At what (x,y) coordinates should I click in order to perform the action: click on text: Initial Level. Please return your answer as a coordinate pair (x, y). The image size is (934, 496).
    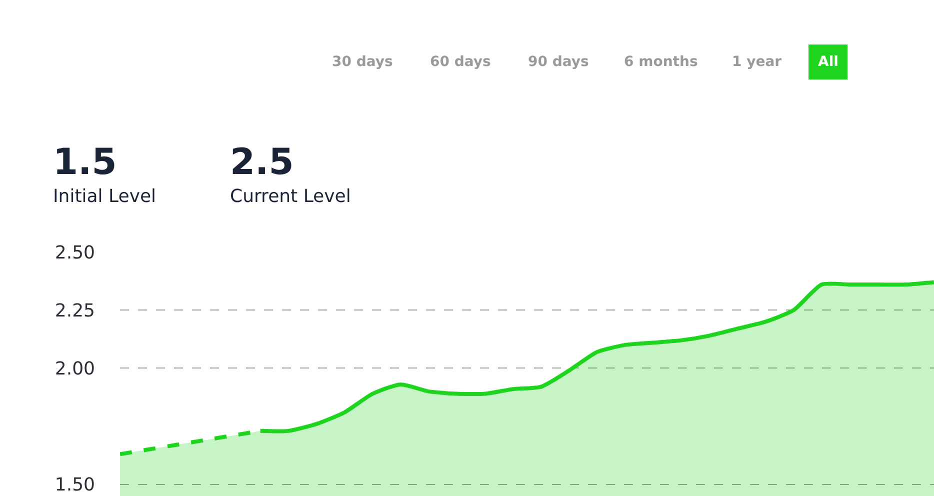
    Looking at the image, I should click on (104, 196).